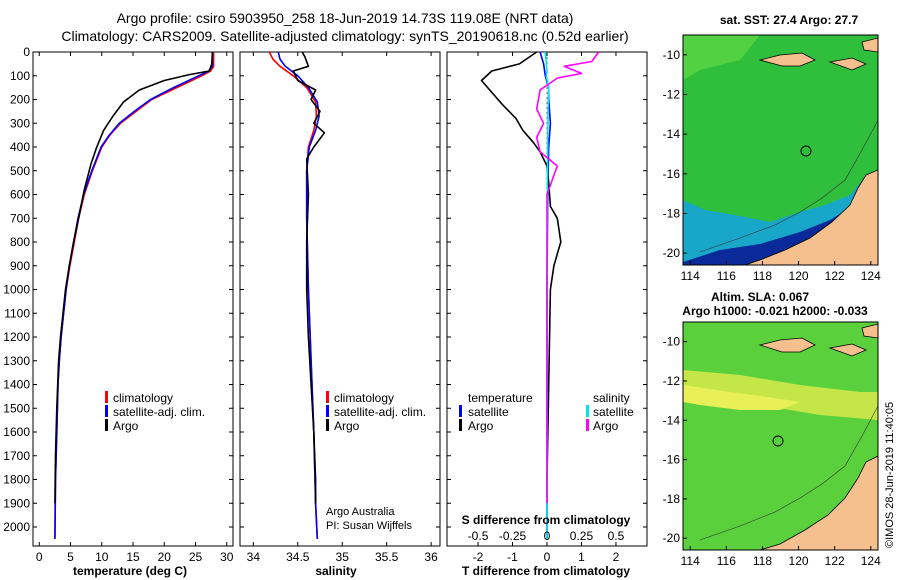 This screenshot has width=900, height=580. What do you see at coordinates (488, 412) in the screenshot?
I see `legend-label-temp-satellite: satellite` at bounding box center [488, 412].